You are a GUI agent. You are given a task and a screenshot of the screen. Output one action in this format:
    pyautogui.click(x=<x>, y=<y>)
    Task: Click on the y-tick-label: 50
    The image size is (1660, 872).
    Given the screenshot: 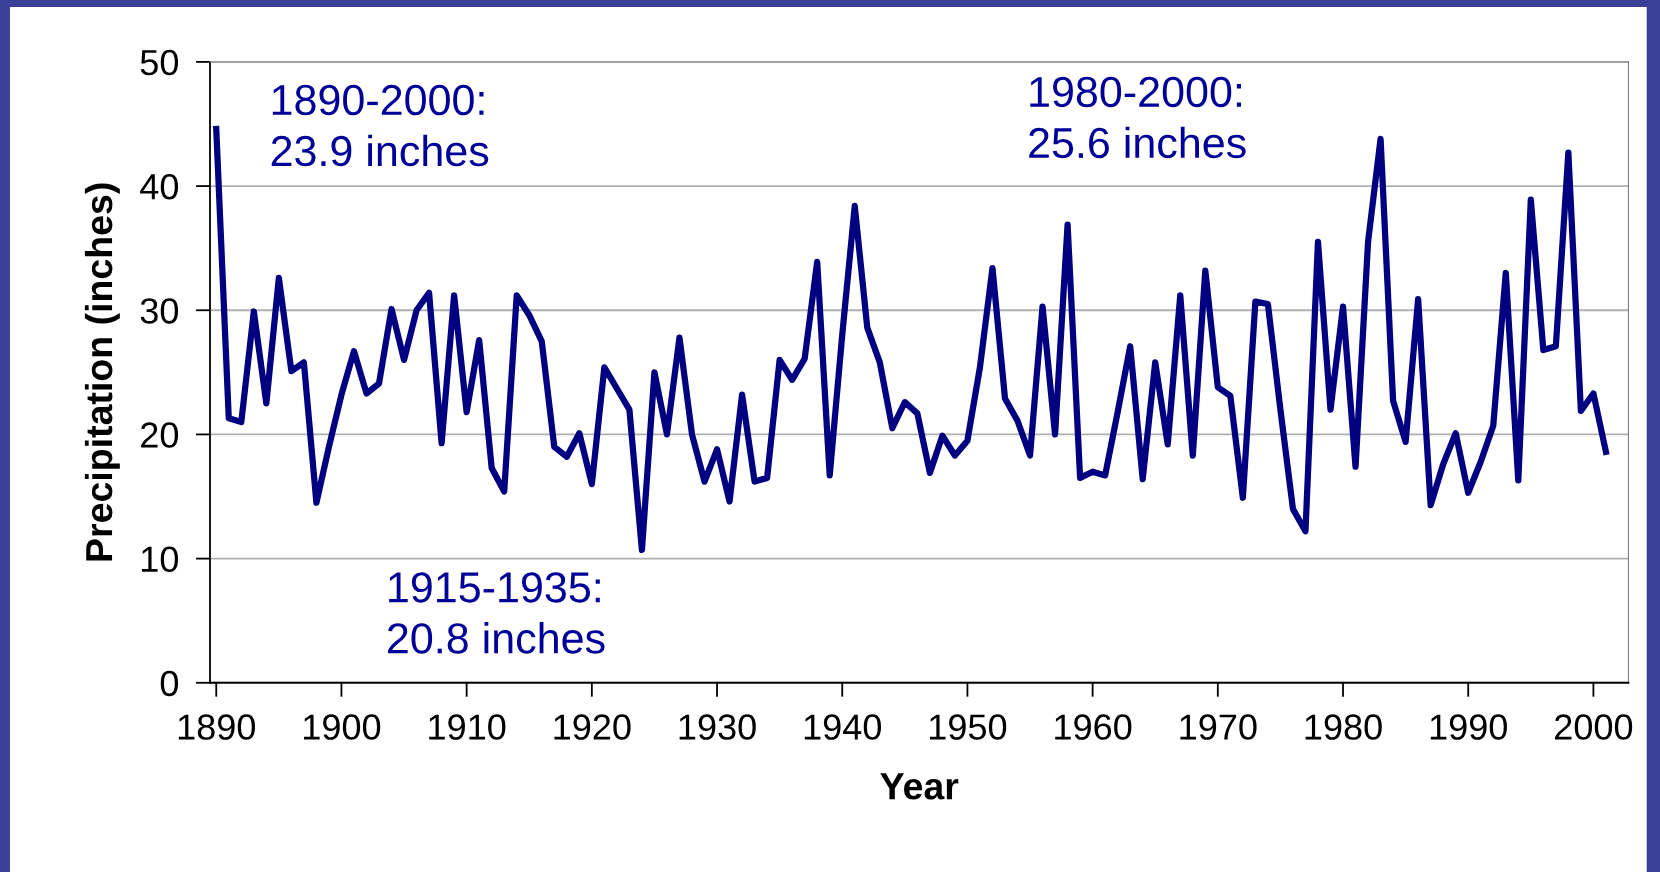 What is the action you would take?
    pyautogui.click(x=159, y=62)
    